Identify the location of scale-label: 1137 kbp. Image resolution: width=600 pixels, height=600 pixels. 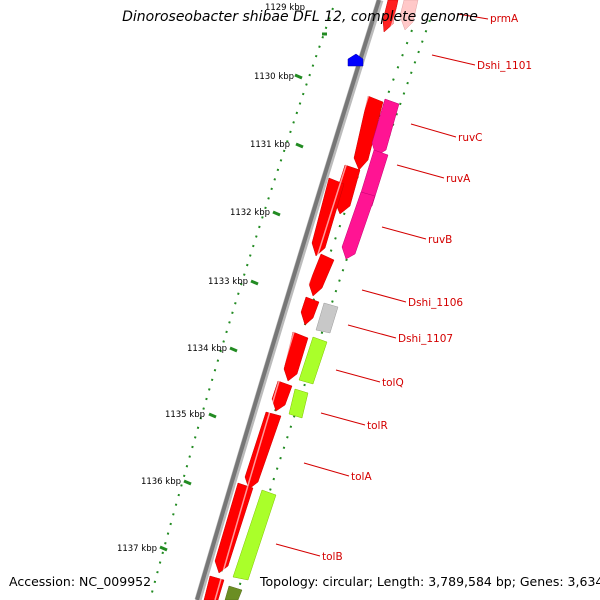
(137, 549).